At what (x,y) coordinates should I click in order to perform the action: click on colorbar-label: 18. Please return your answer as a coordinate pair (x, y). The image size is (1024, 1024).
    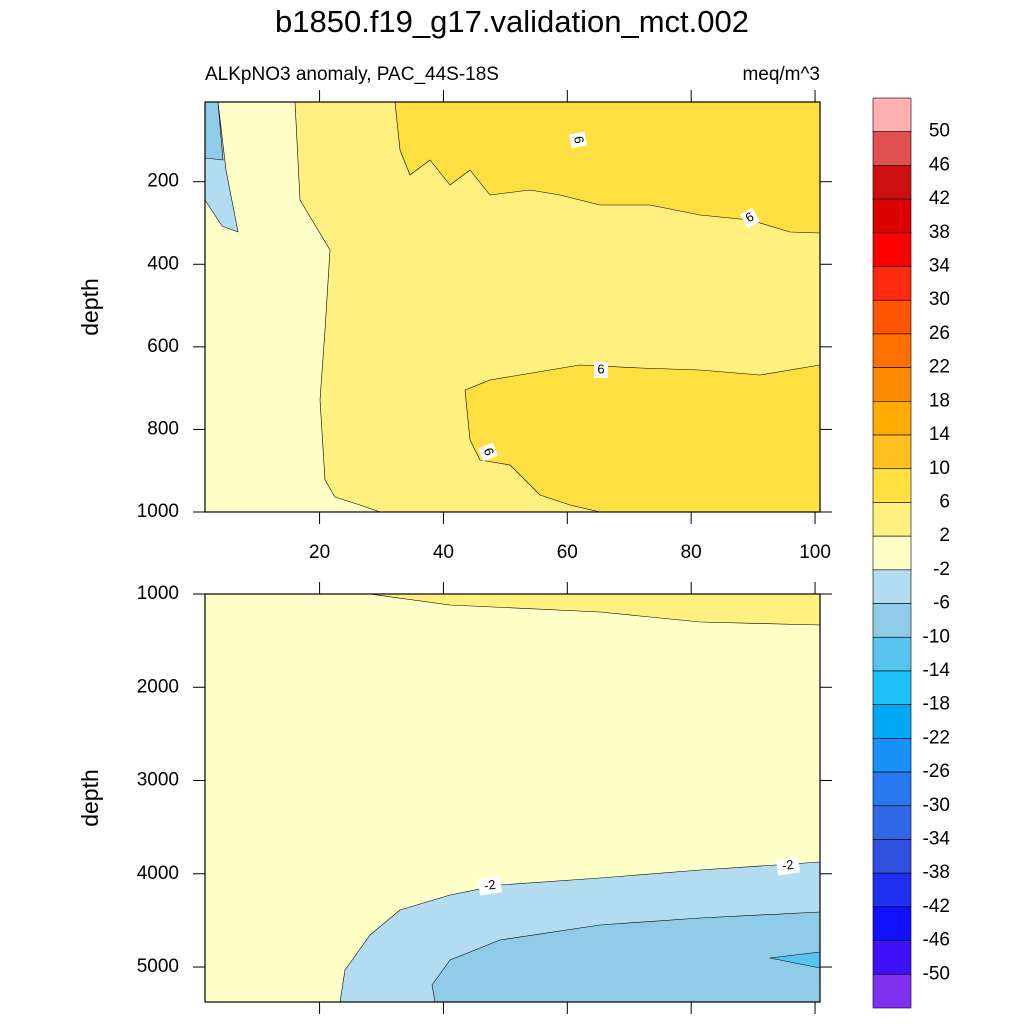
    Looking at the image, I should click on (939, 400).